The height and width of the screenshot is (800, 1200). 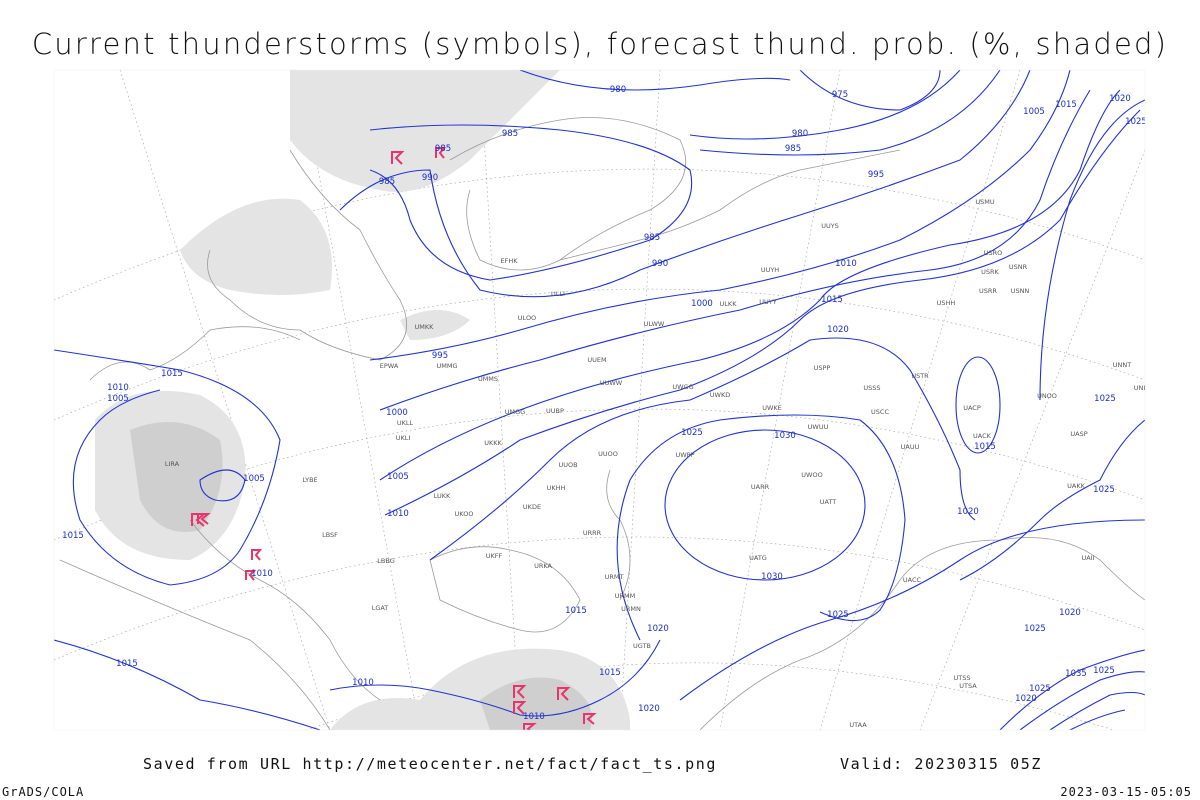 I want to click on station-code: UTAA, so click(x=858, y=725).